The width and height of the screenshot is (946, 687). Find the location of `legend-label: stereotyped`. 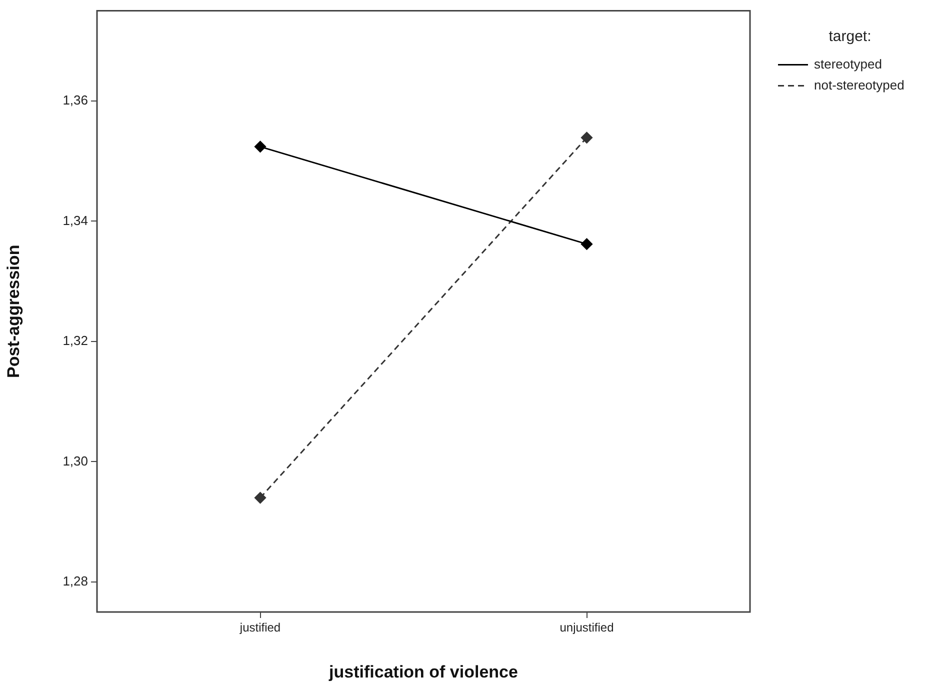

legend-label: stereotyped is located at coordinates (848, 64).